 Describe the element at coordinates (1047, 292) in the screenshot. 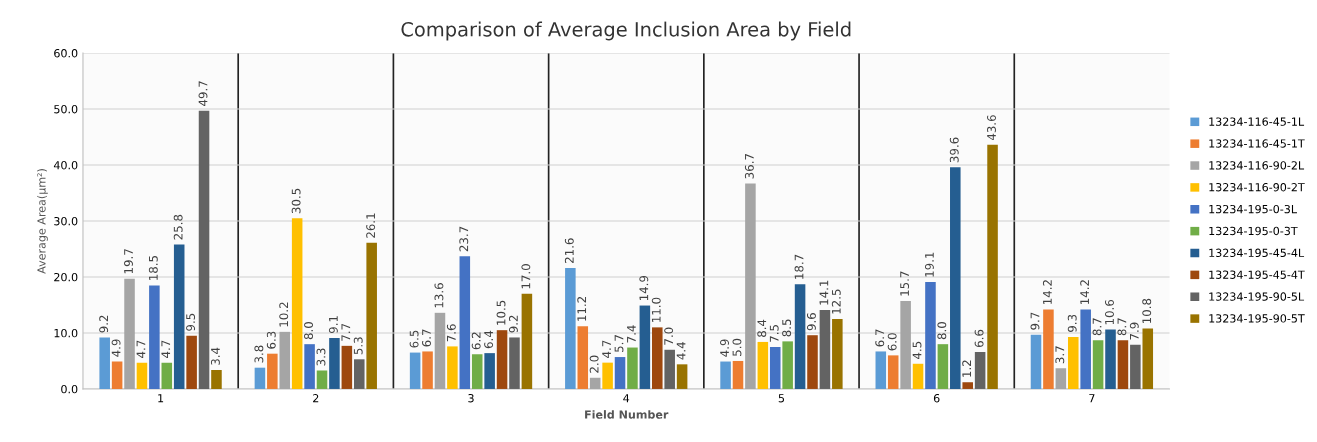

I see `data-label: 14.2` at that location.